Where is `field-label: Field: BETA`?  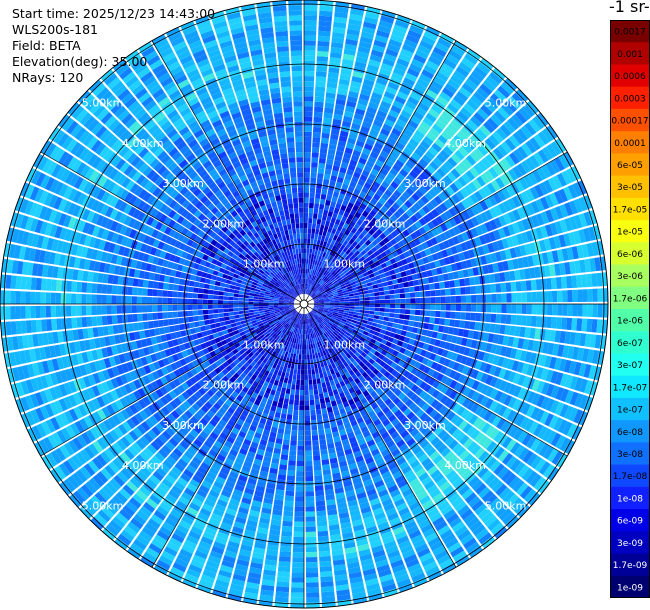 field-label: Field: BETA is located at coordinates (46, 45).